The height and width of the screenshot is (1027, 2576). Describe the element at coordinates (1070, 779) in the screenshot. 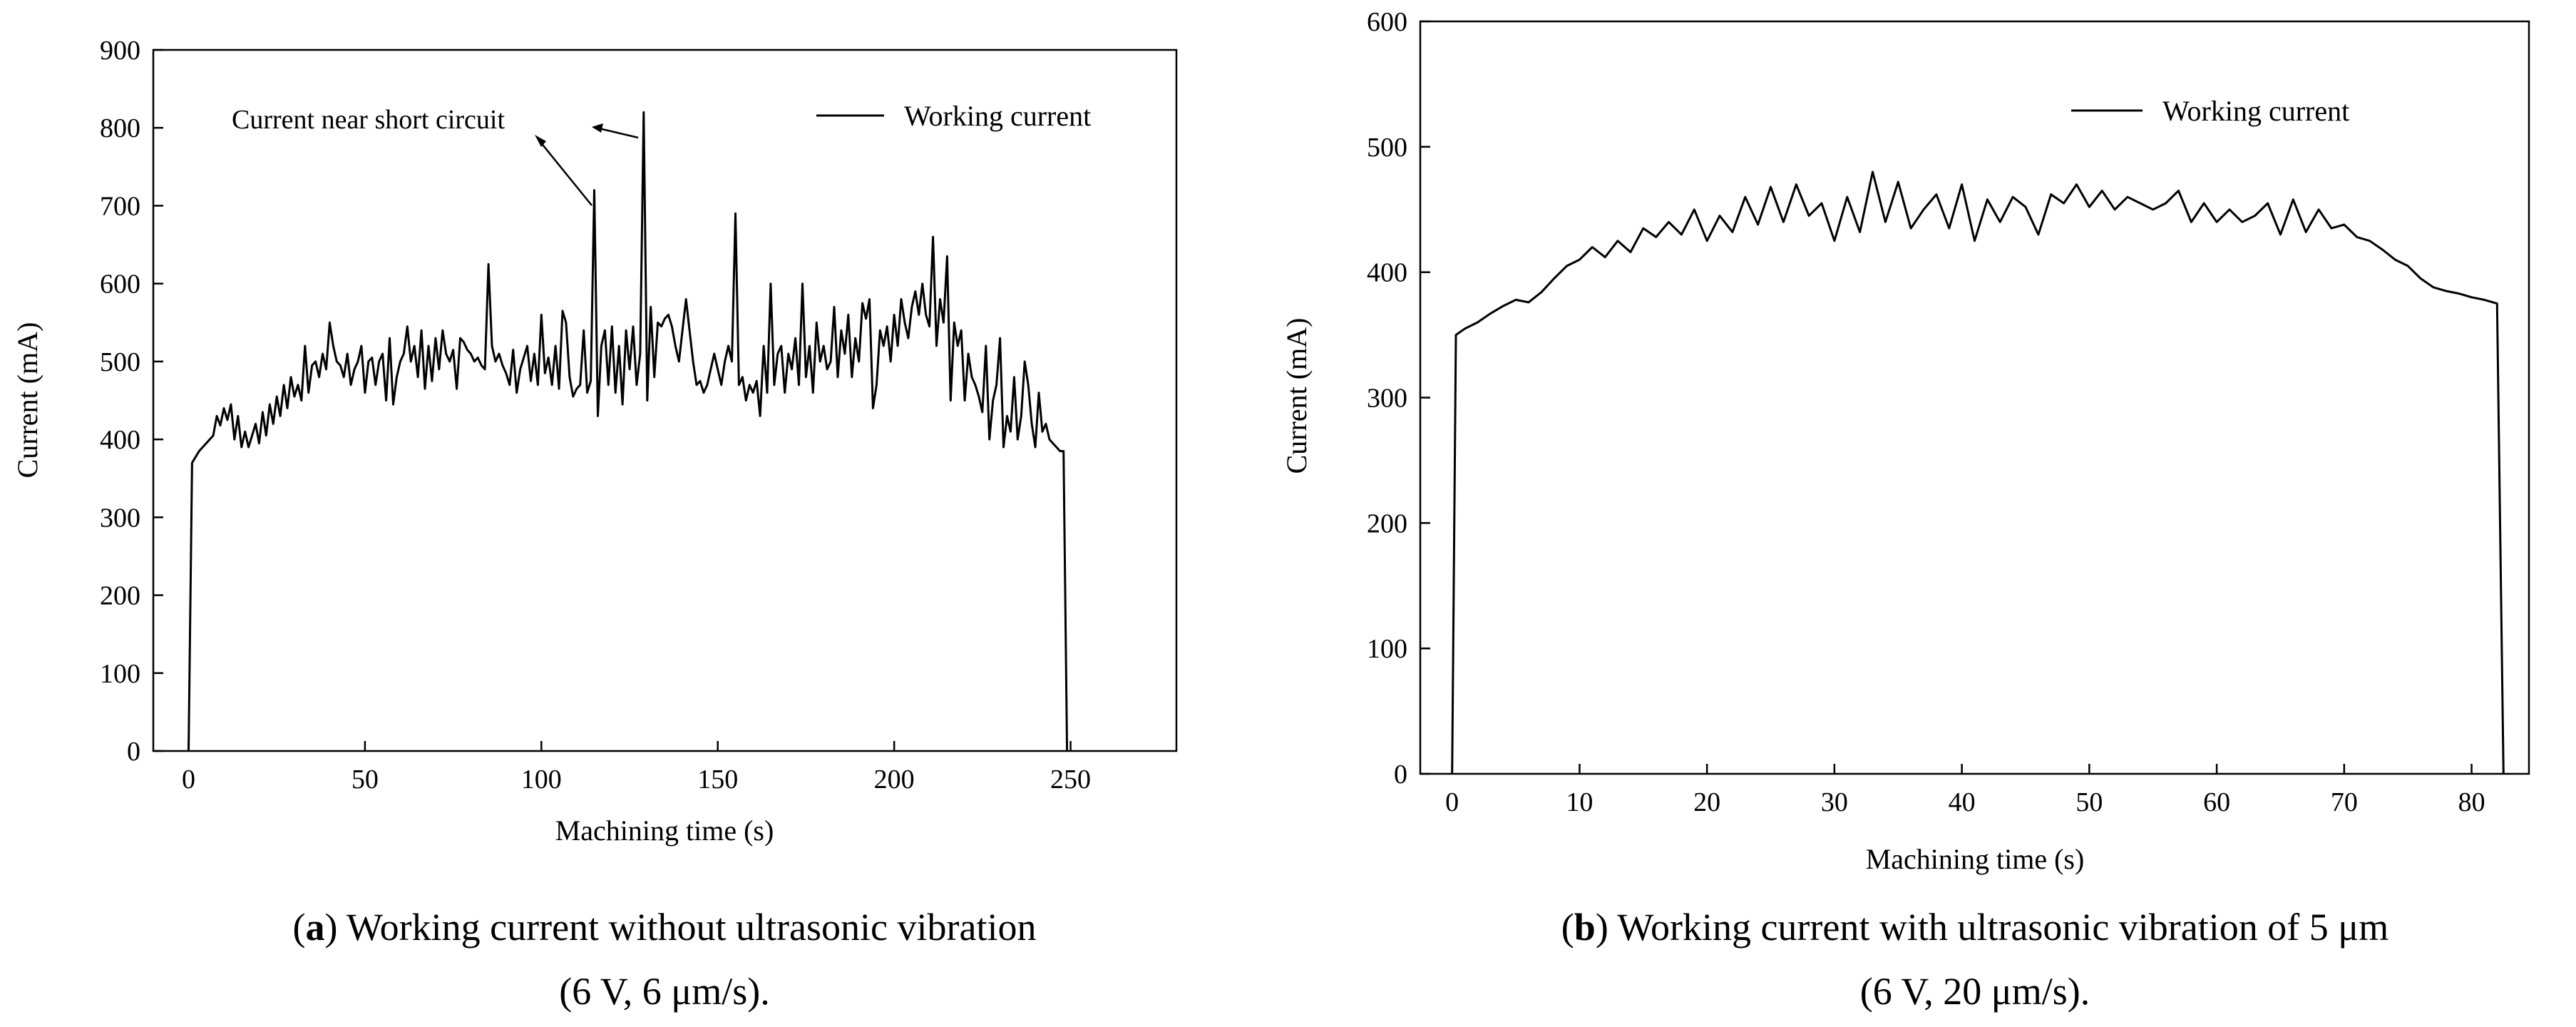

I see `x-tick-label: 250` at that location.